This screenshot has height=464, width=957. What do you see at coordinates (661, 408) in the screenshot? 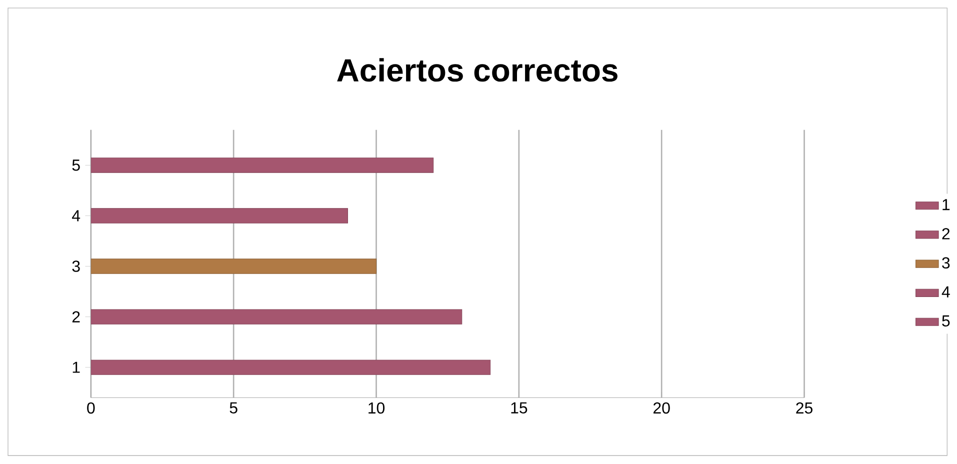
I see `x-tick-label: 20` at bounding box center [661, 408].